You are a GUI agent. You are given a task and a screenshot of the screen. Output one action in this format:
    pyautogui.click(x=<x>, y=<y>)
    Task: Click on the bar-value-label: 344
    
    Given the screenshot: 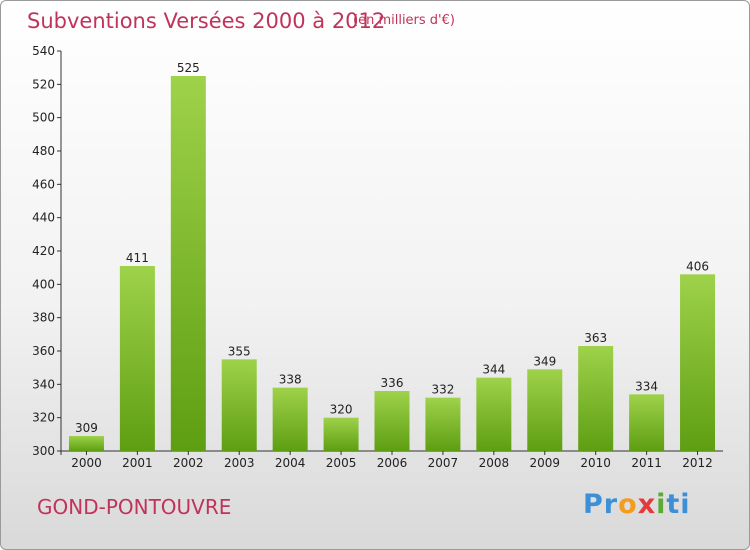 What is the action you would take?
    pyautogui.click(x=493, y=370)
    